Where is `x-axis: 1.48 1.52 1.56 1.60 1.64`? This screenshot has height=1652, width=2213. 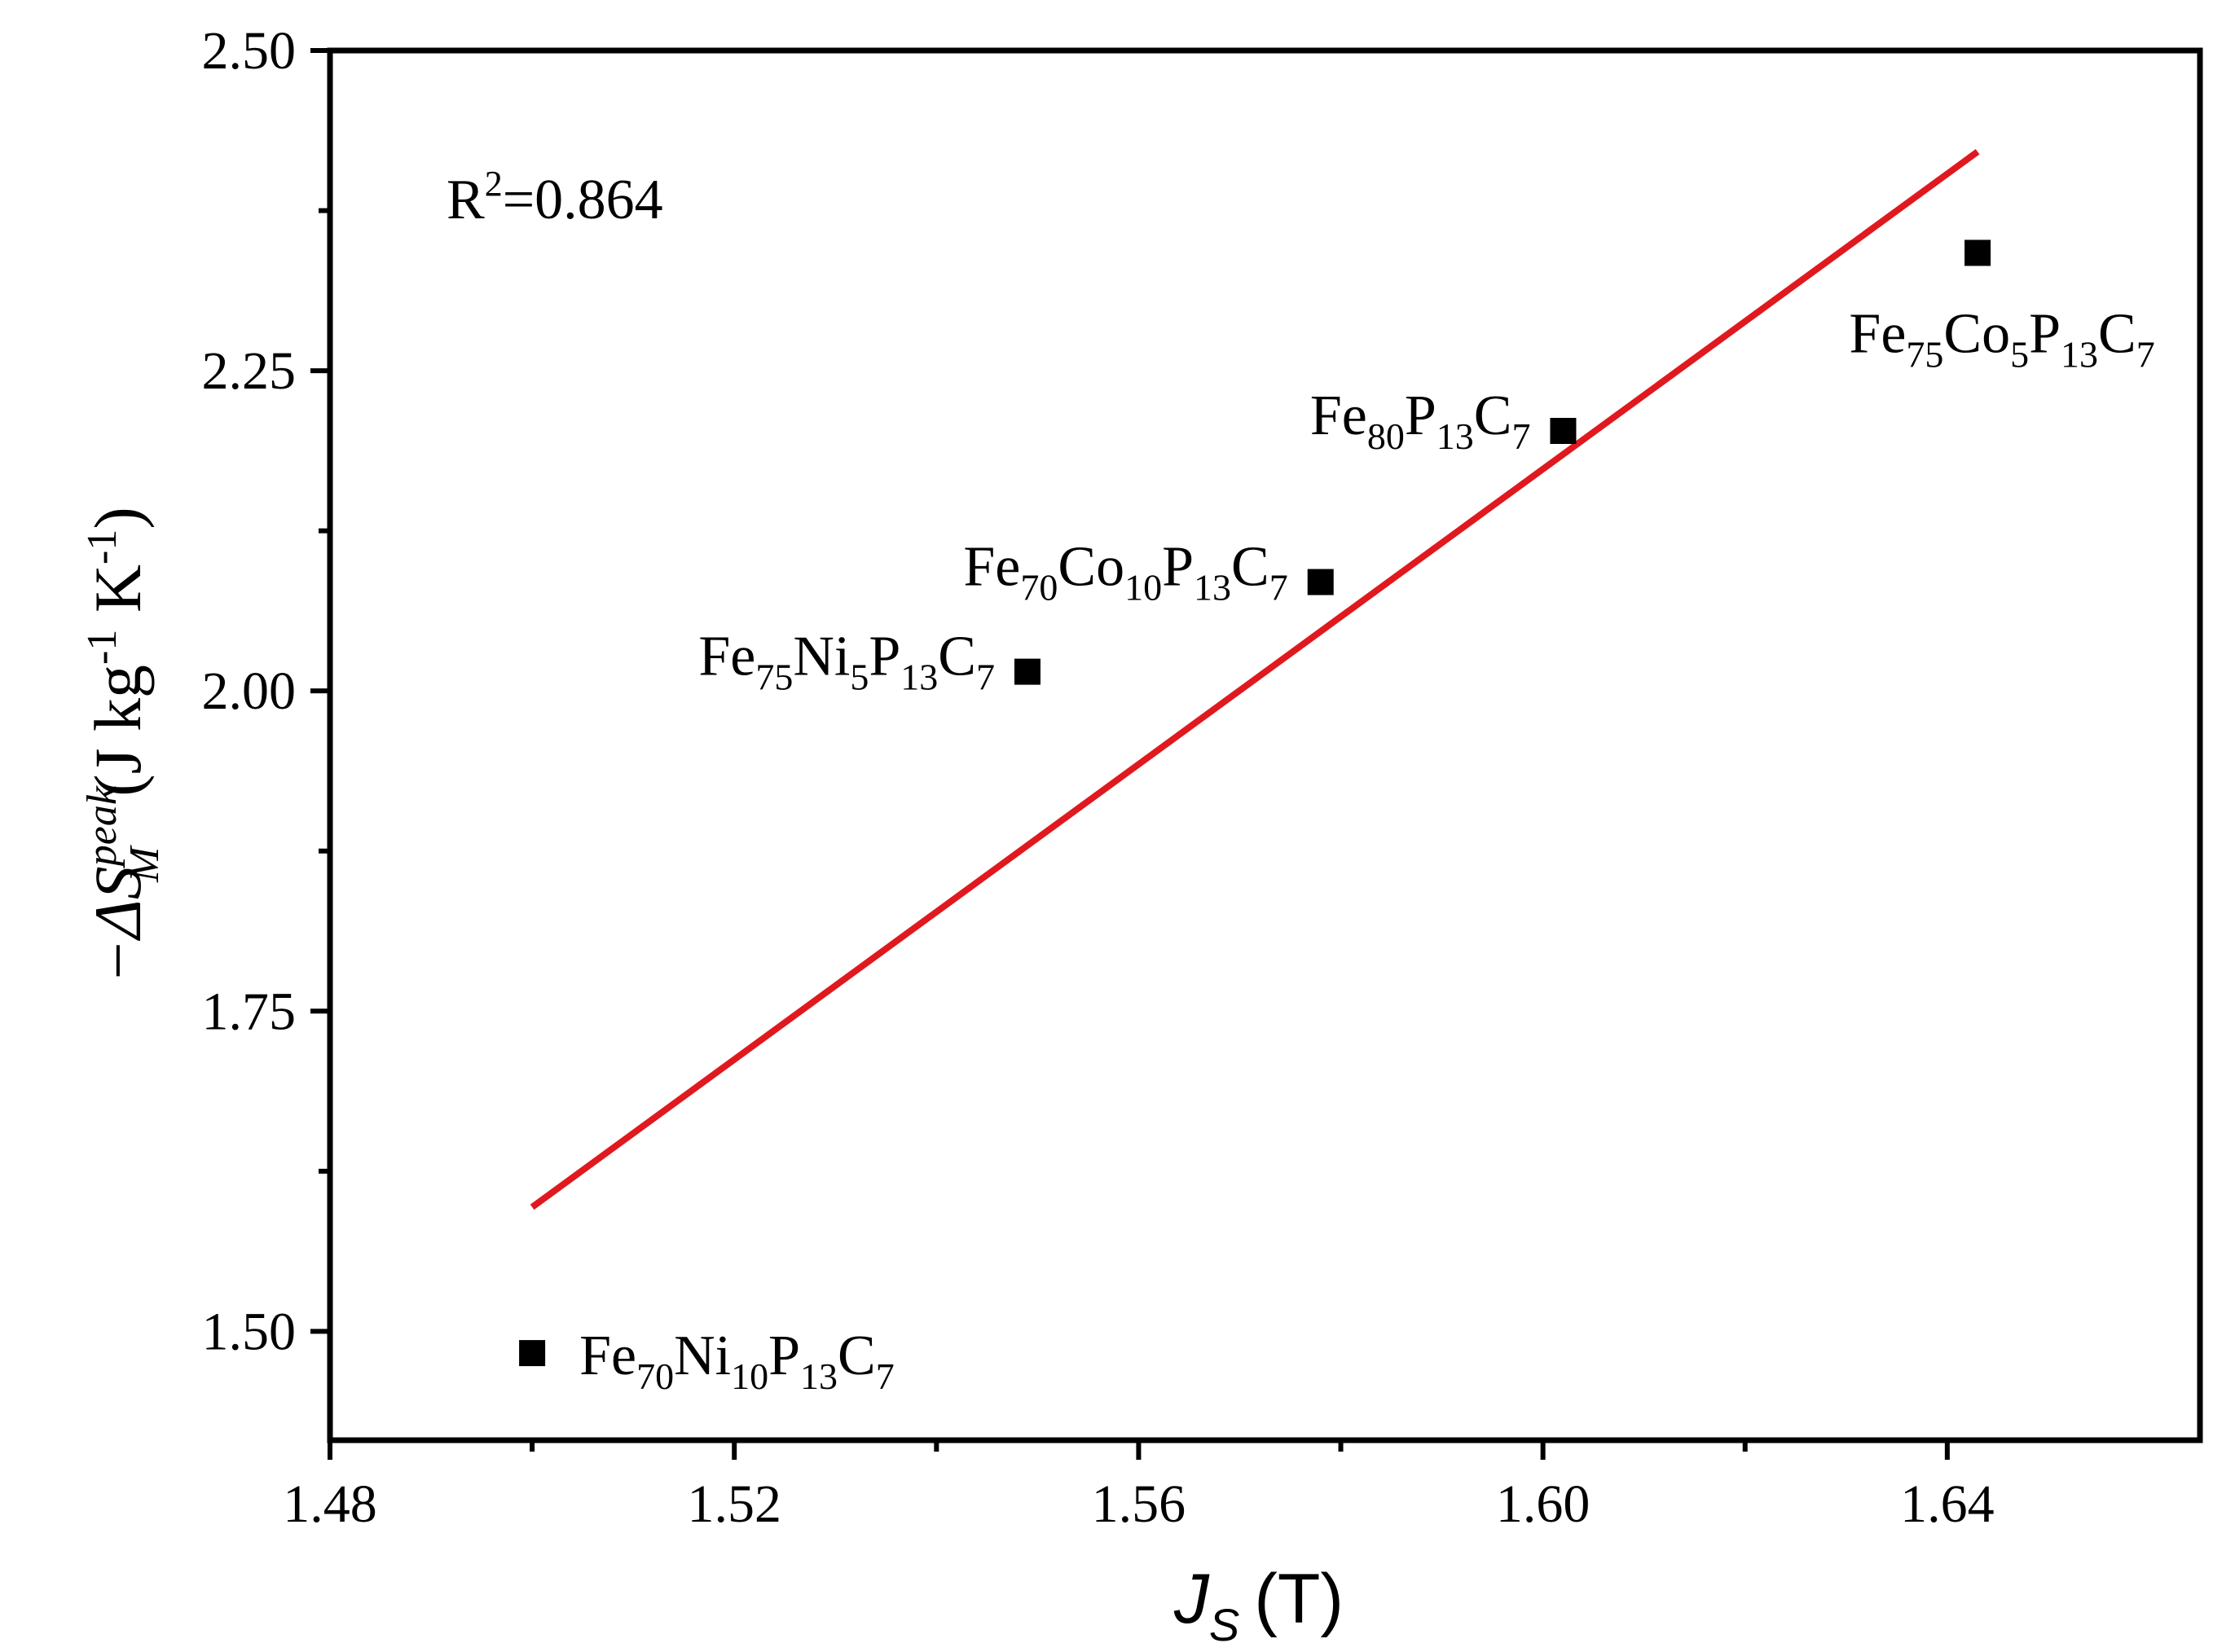 x-axis: 1.48 1.52 1.56 1.60 1.64 is located at coordinates (1139, 1487).